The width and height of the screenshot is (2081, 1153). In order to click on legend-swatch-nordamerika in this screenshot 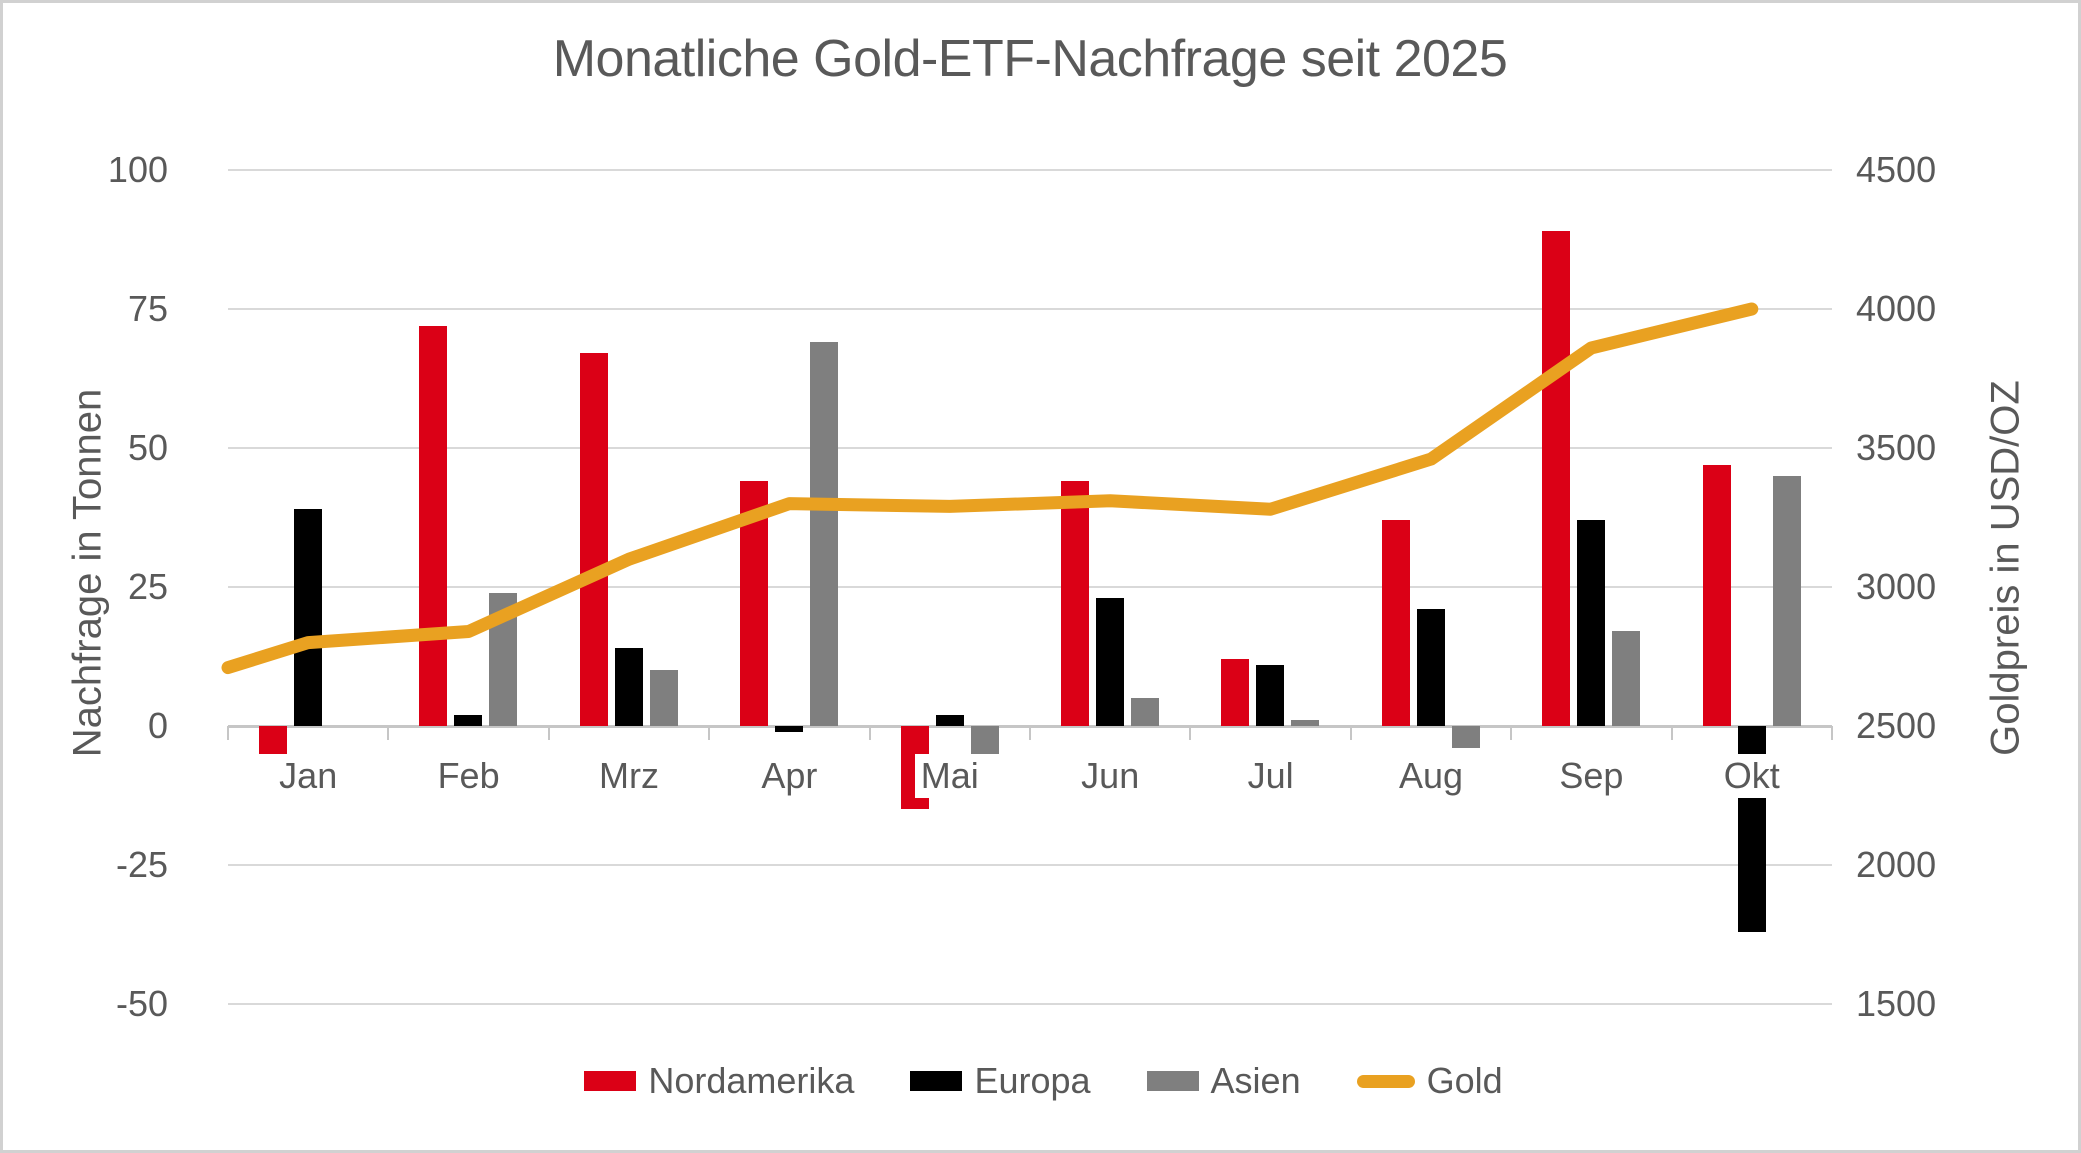, I will do `click(610, 1081)`.